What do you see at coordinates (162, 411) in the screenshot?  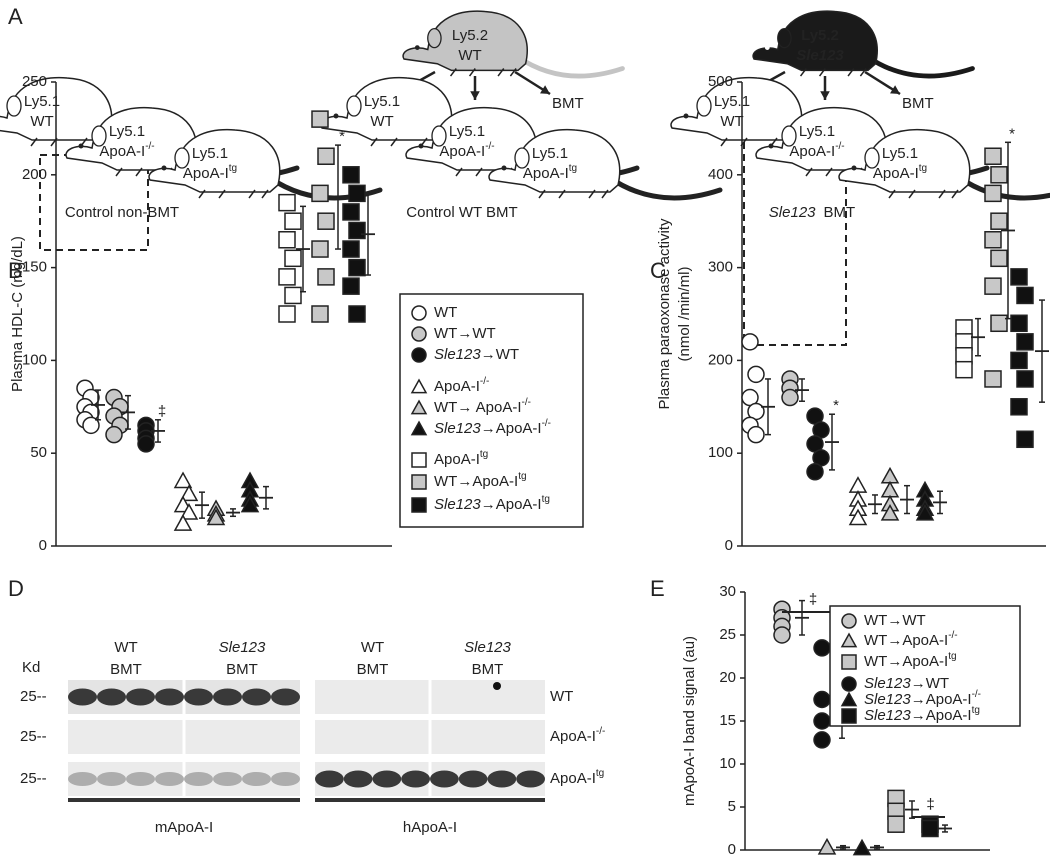 I see `annotation: ‡` at bounding box center [162, 411].